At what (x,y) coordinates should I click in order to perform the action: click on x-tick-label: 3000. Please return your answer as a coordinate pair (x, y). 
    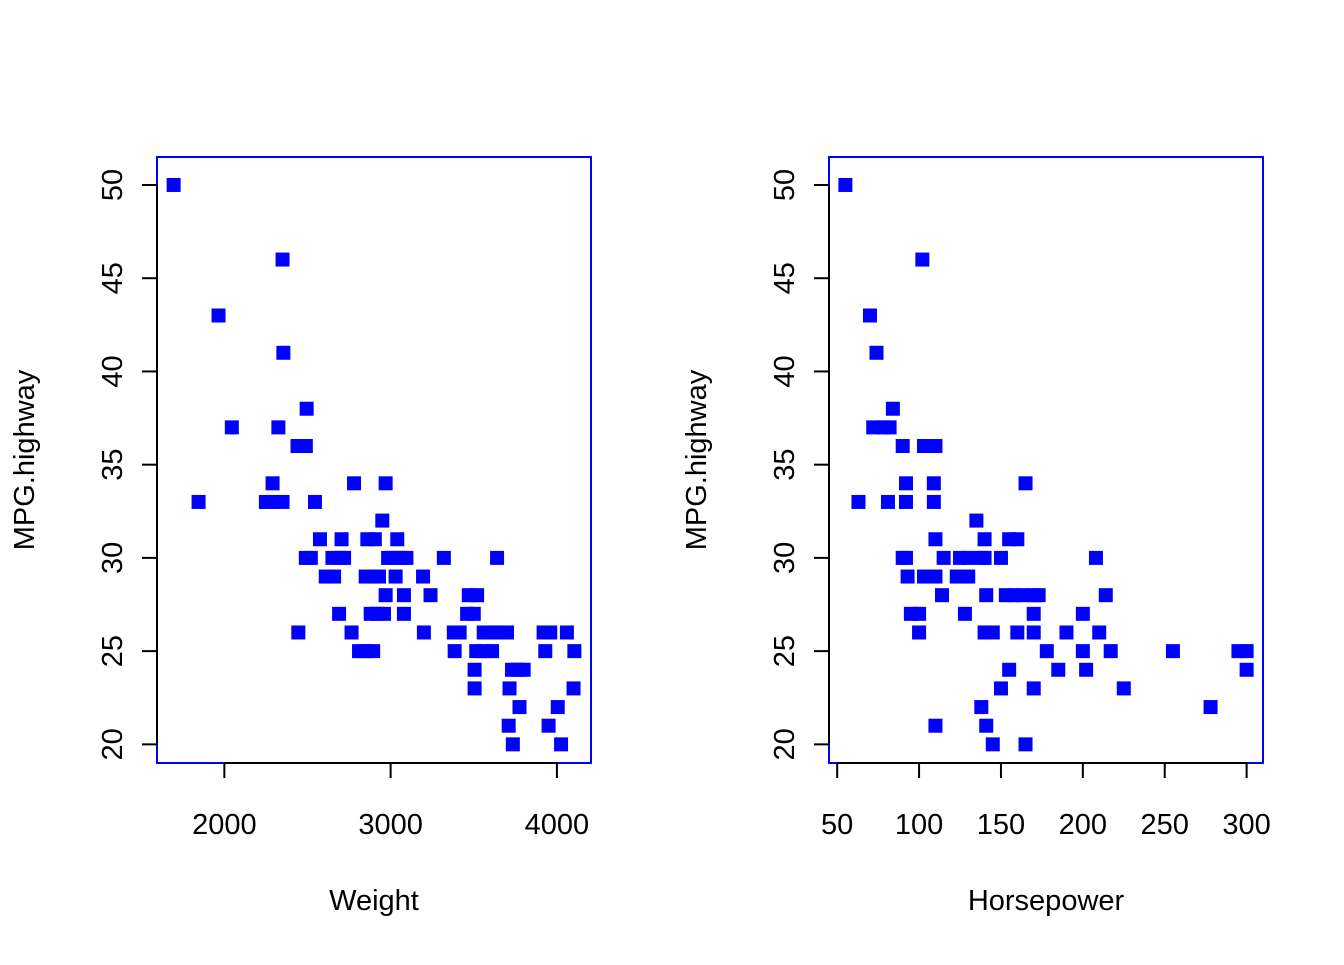
    Looking at the image, I should click on (390, 825).